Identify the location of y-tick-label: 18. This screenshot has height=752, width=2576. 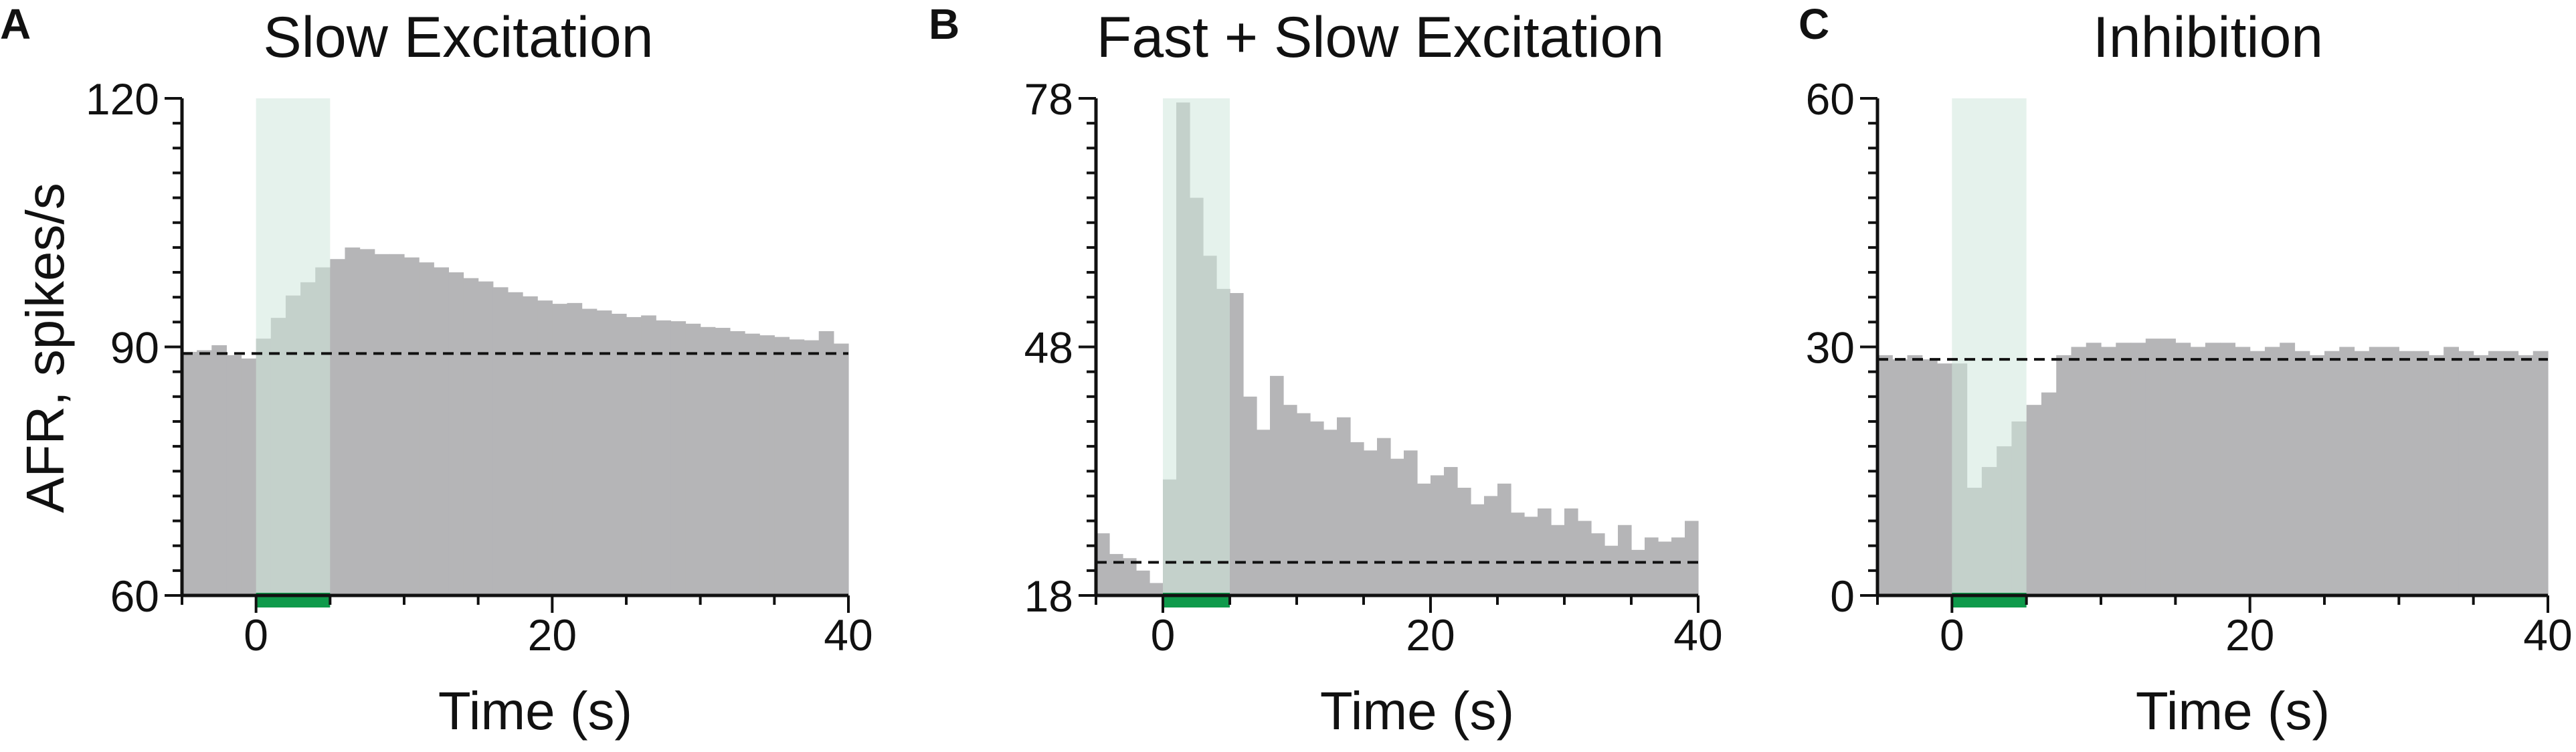
(1048, 596).